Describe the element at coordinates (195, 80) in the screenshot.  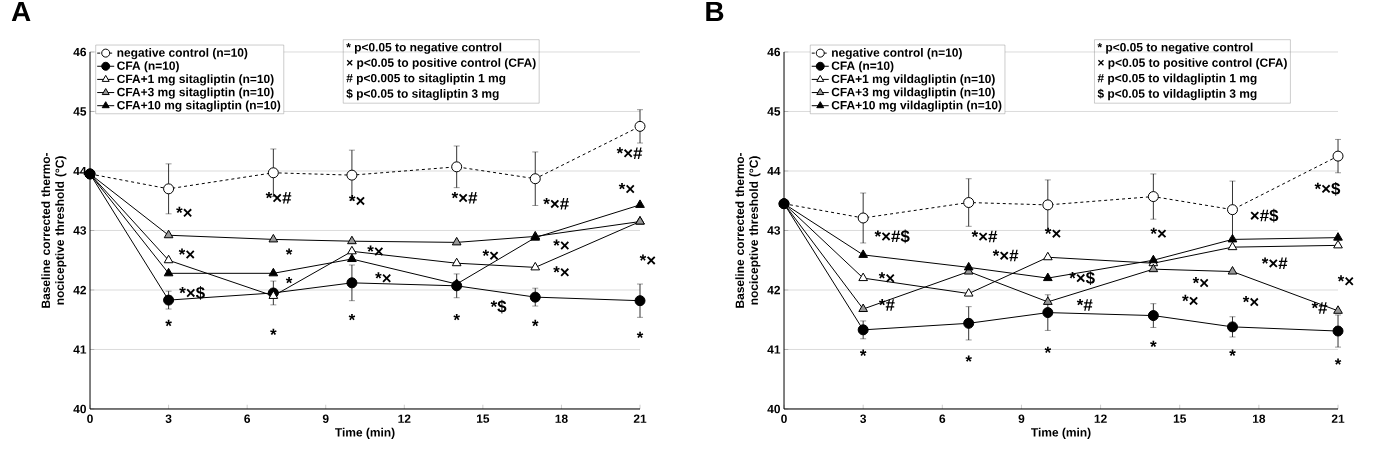
I see `legend-label: CFA+1 mg sitagliptin (n=10)` at that location.